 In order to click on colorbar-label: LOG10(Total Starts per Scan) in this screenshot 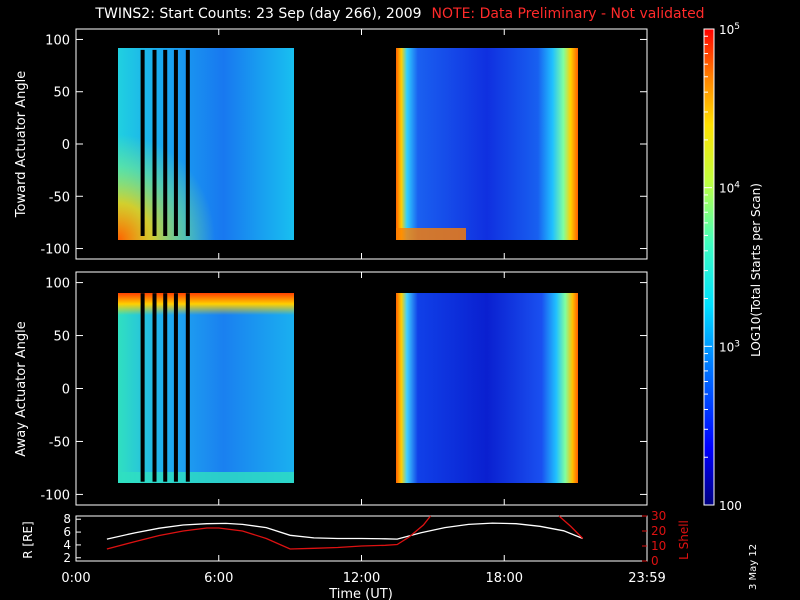, I will do `click(756, 270)`.